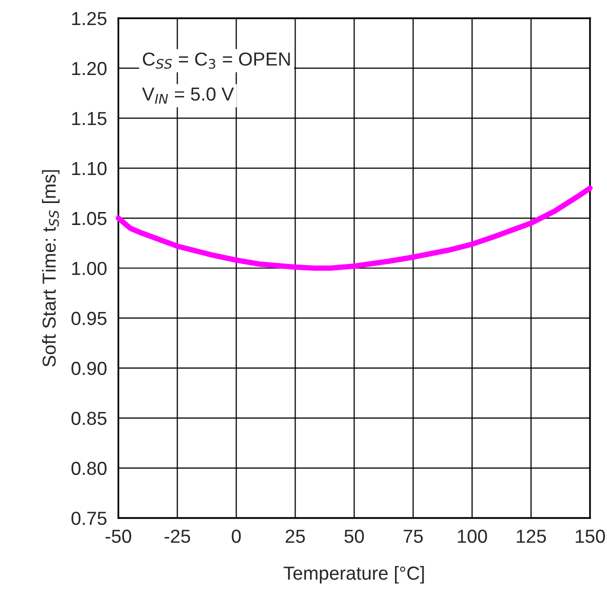 This screenshot has width=607, height=608. What do you see at coordinates (354, 575) in the screenshot?
I see `x-axis-title: Temperature [°C]` at bounding box center [354, 575].